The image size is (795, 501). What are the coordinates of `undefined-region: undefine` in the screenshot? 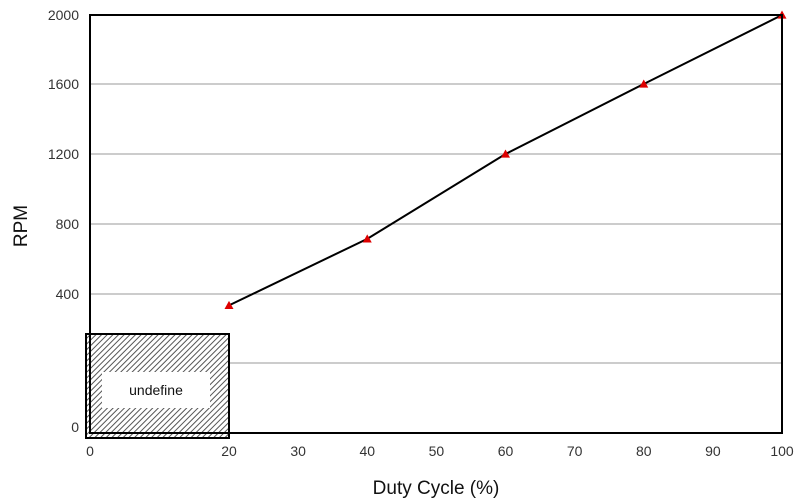 It's located at (157, 386).